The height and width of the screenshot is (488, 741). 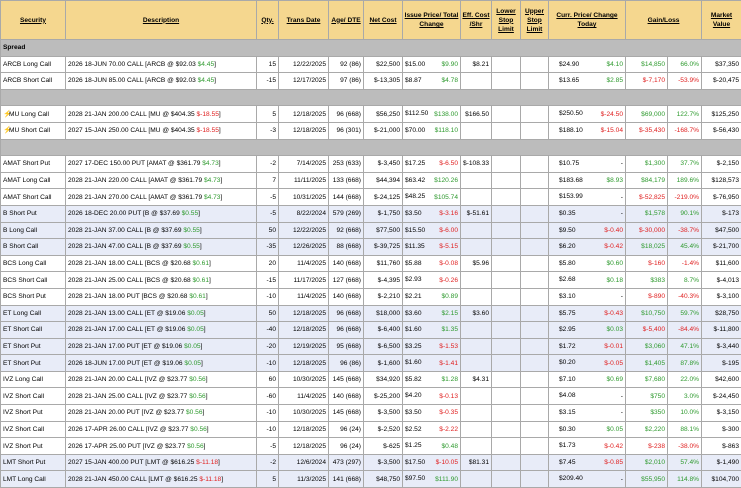 What do you see at coordinates (33, 81) in the screenshot?
I see `security-cell: ARCB Short Call` at bounding box center [33, 81].